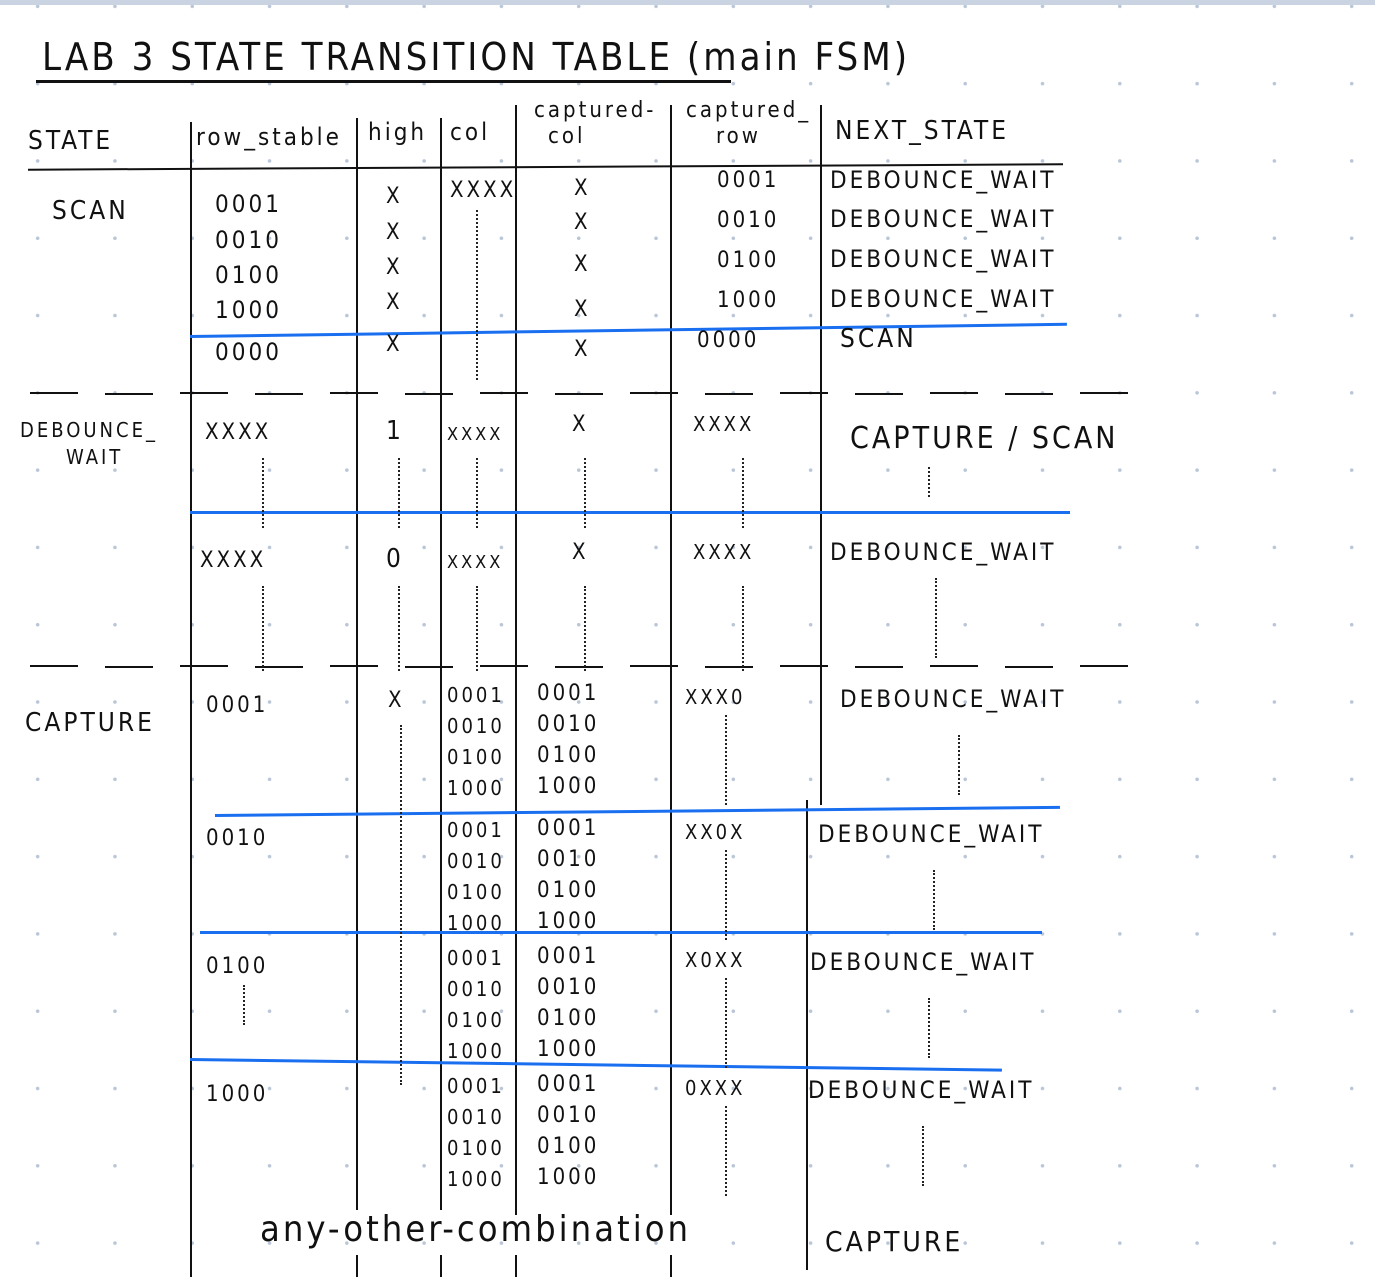 The width and height of the screenshot is (1375, 1277). Describe the element at coordinates (395, 559) in the screenshot. I see `cell-high: 0` at that location.